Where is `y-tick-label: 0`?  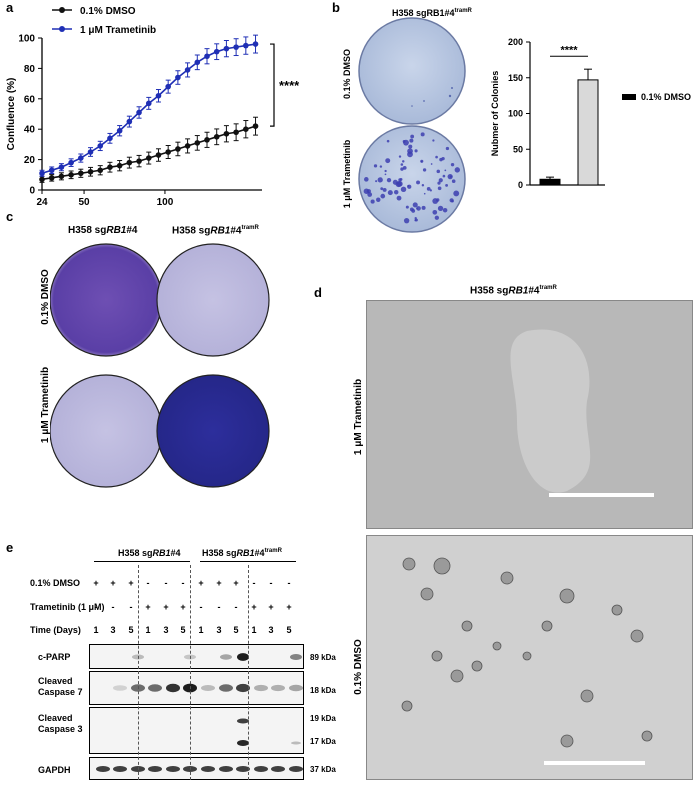 y-tick-label: 0 is located at coordinates (520, 185).